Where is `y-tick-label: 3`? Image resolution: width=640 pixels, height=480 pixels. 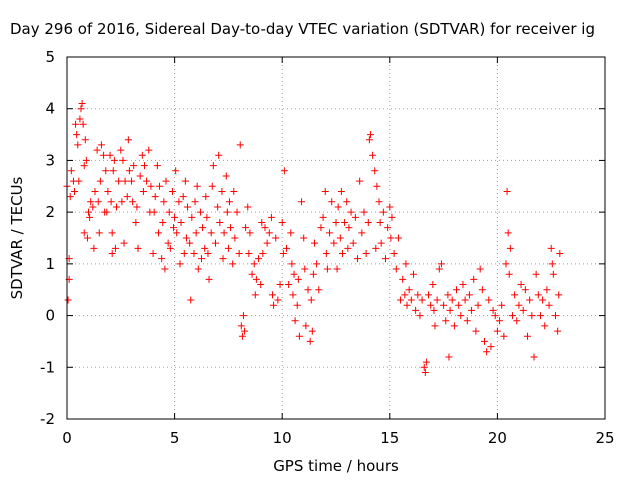
y-tick-label: 3 is located at coordinates (50, 160).